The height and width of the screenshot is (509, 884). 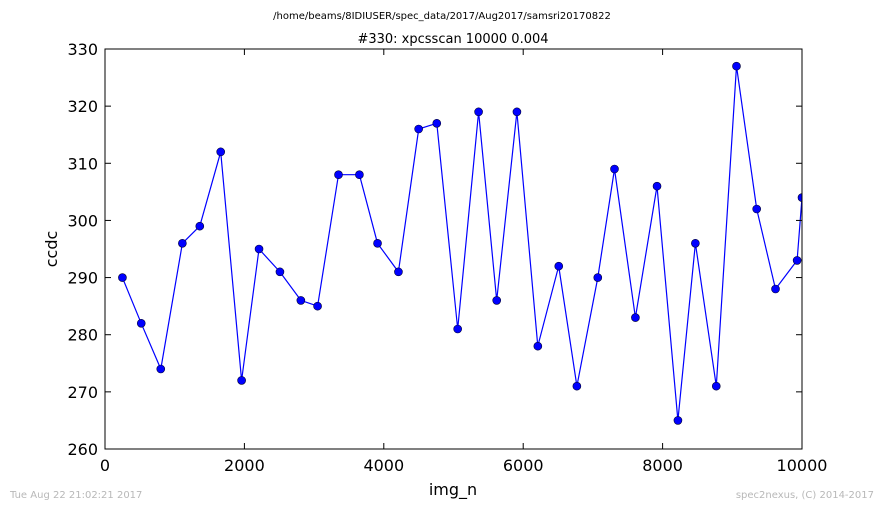 I want to click on y-tick-label: 260, so click(x=82, y=449).